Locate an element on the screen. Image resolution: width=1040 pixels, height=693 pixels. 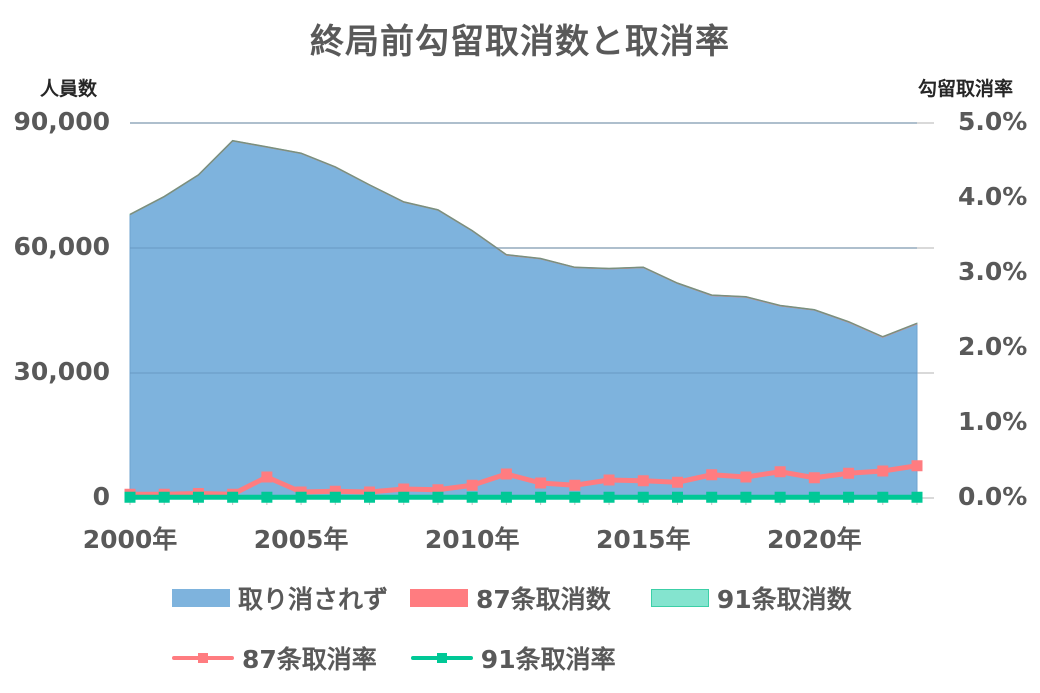
right-axis-title: 勾留取消率 is located at coordinates (966, 89).